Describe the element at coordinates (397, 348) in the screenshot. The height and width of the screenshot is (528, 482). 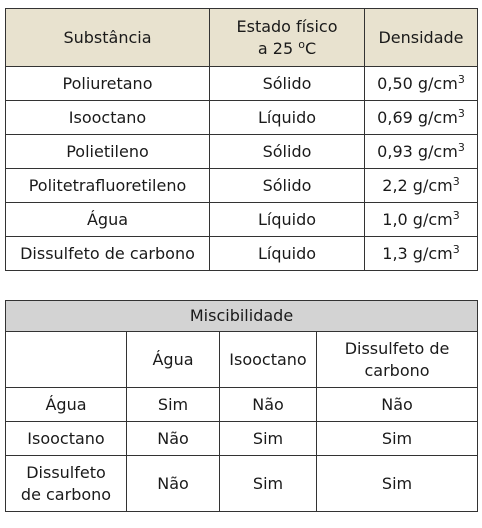
I see `column-header-line1: Dissulfeto de` at that location.